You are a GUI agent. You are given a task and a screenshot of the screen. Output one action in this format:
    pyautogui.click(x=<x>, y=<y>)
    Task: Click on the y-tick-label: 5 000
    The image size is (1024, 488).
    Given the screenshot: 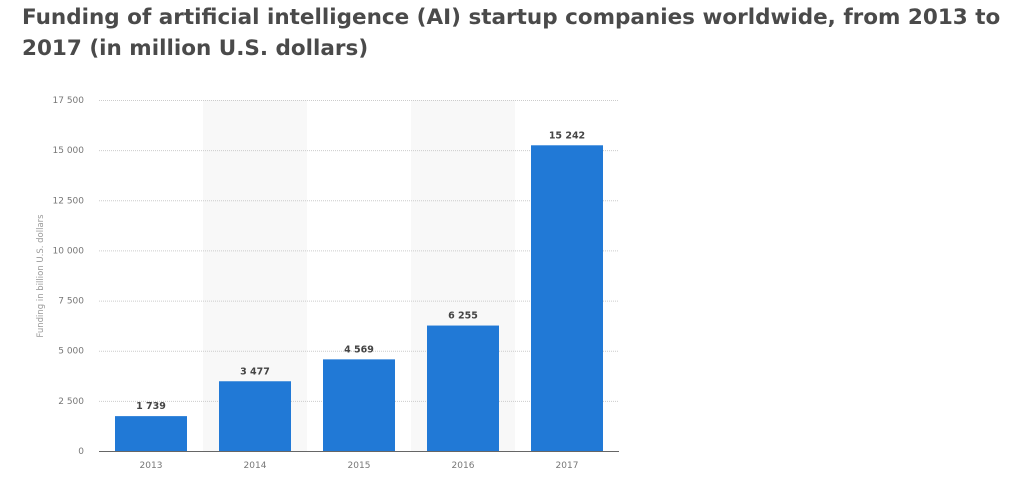 What is the action you would take?
    pyautogui.click(x=71, y=352)
    